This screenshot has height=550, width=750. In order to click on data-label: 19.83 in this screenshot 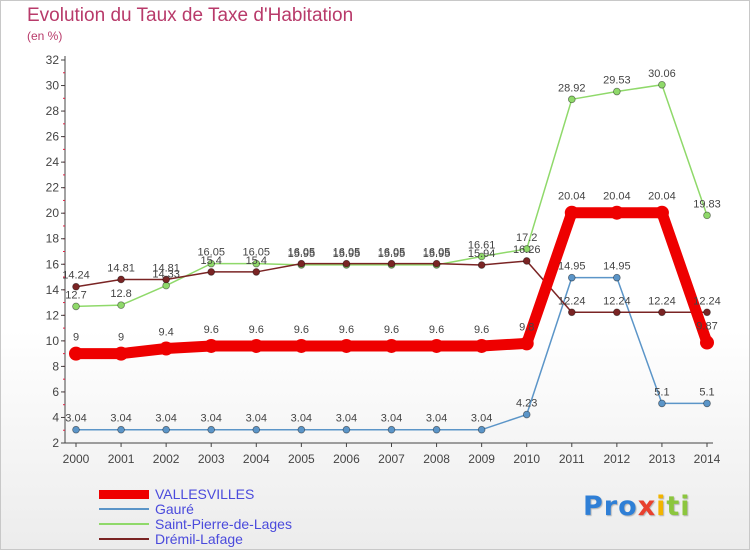, I will do `click(707, 204)`.